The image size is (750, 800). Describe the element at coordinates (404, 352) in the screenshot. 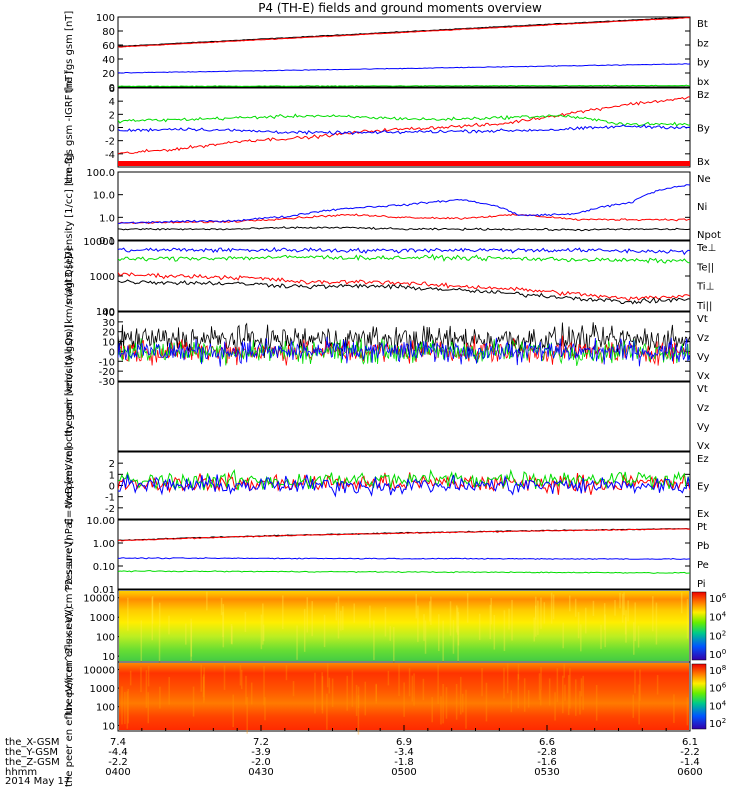

I see `series-Vy` at that location.